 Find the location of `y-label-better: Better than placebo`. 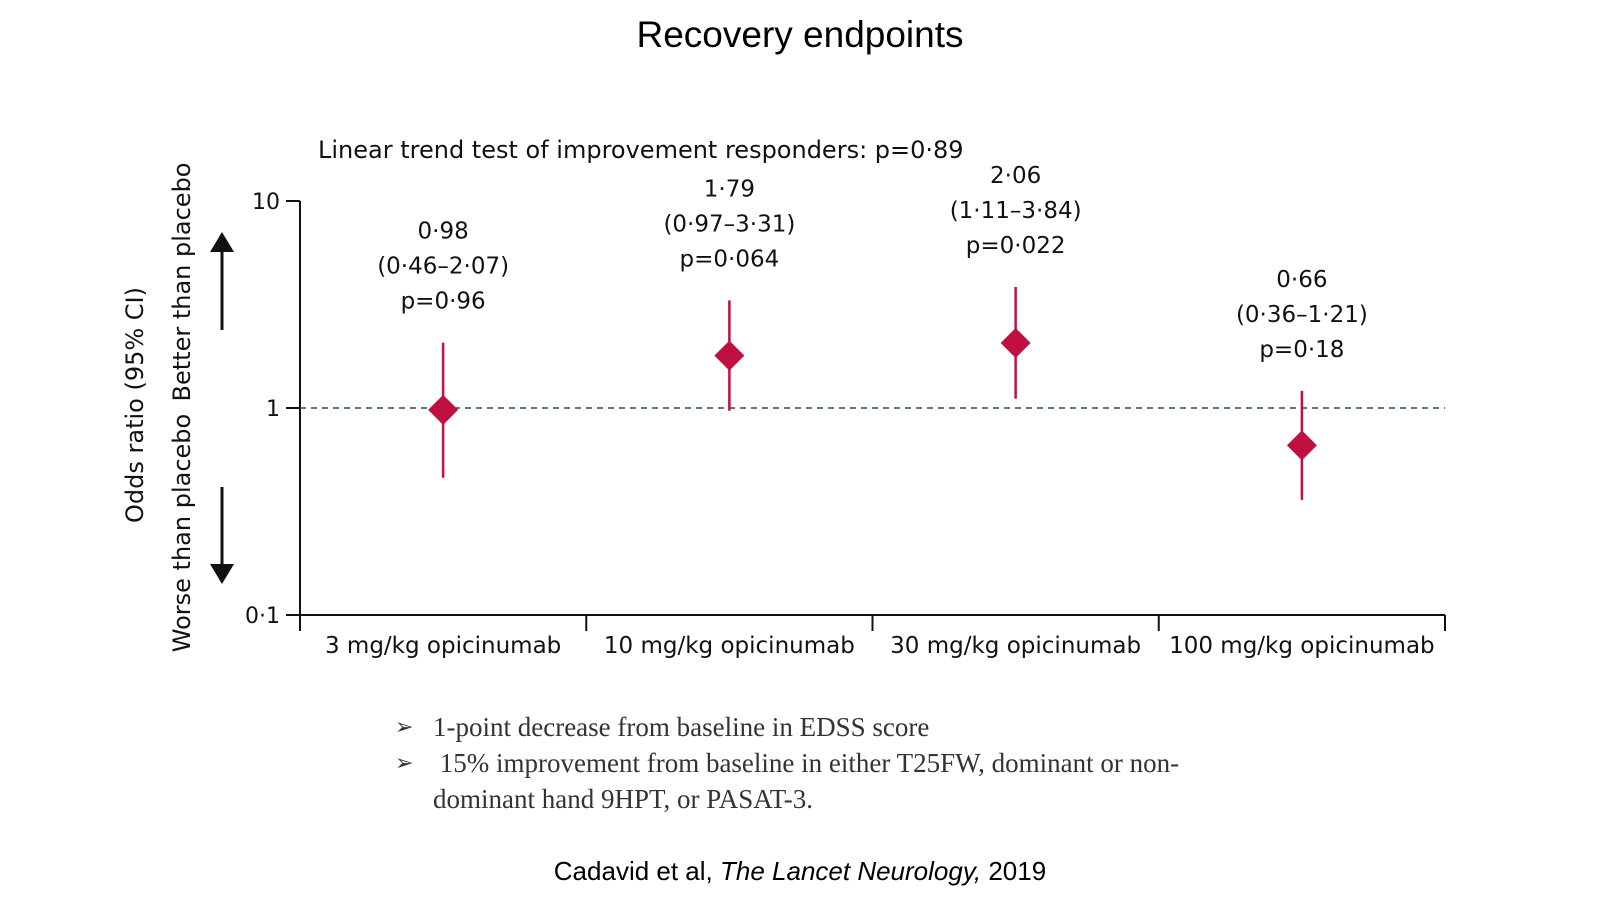

y-label-better: Better than placebo is located at coordinates (182, 282).